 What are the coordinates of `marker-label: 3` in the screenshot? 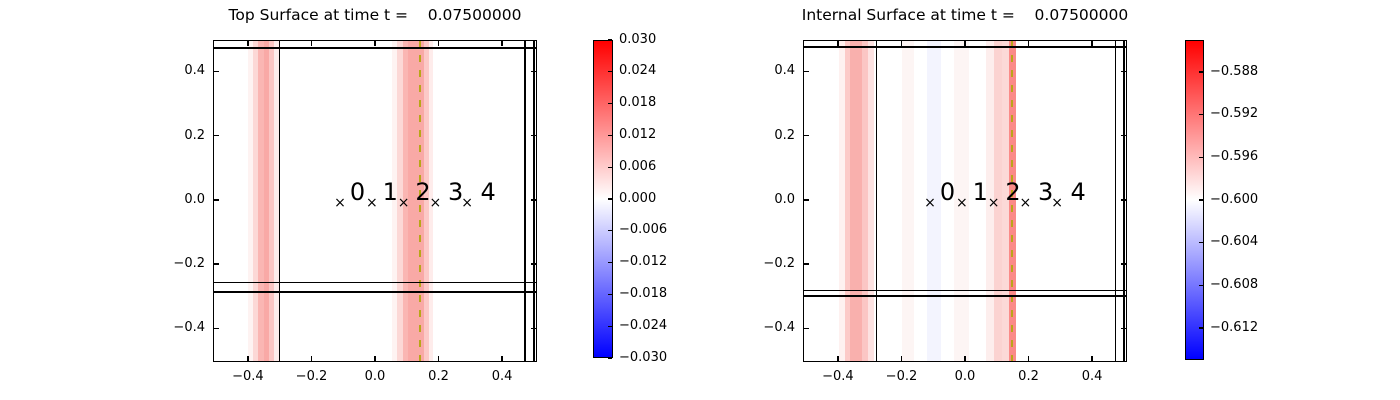 It's located at (456, 192).